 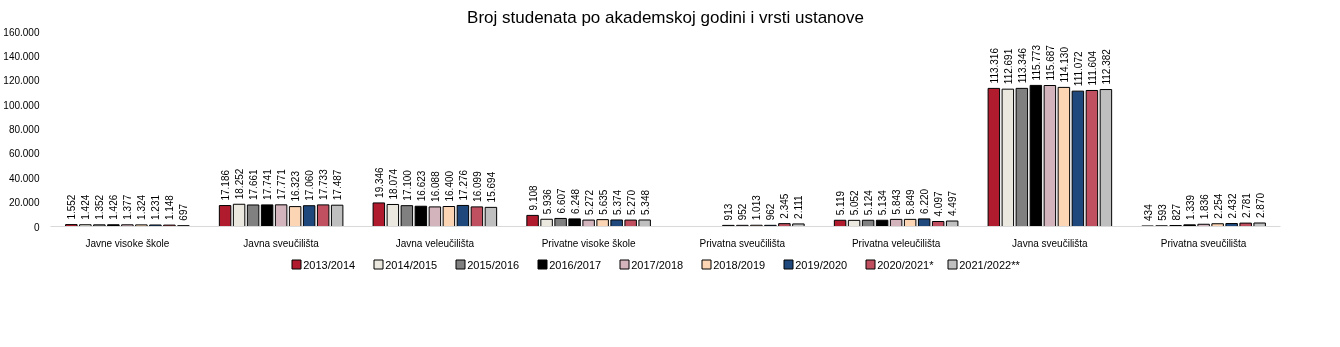 I want to click on data-label: 1.324, so click(x=142, y=207).